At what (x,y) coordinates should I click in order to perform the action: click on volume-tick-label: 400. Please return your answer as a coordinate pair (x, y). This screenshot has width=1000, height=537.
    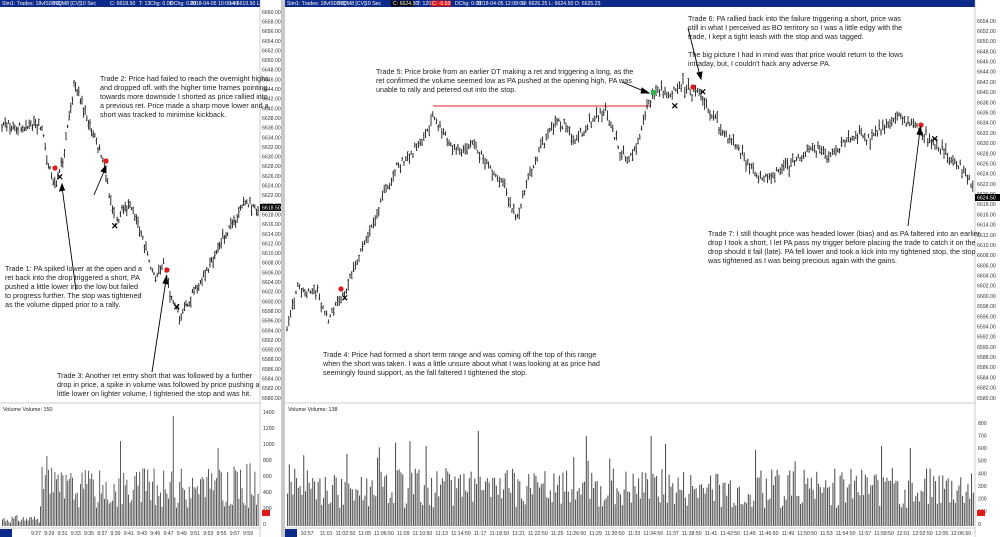
    Looking at the image, I should click on (267, 493).